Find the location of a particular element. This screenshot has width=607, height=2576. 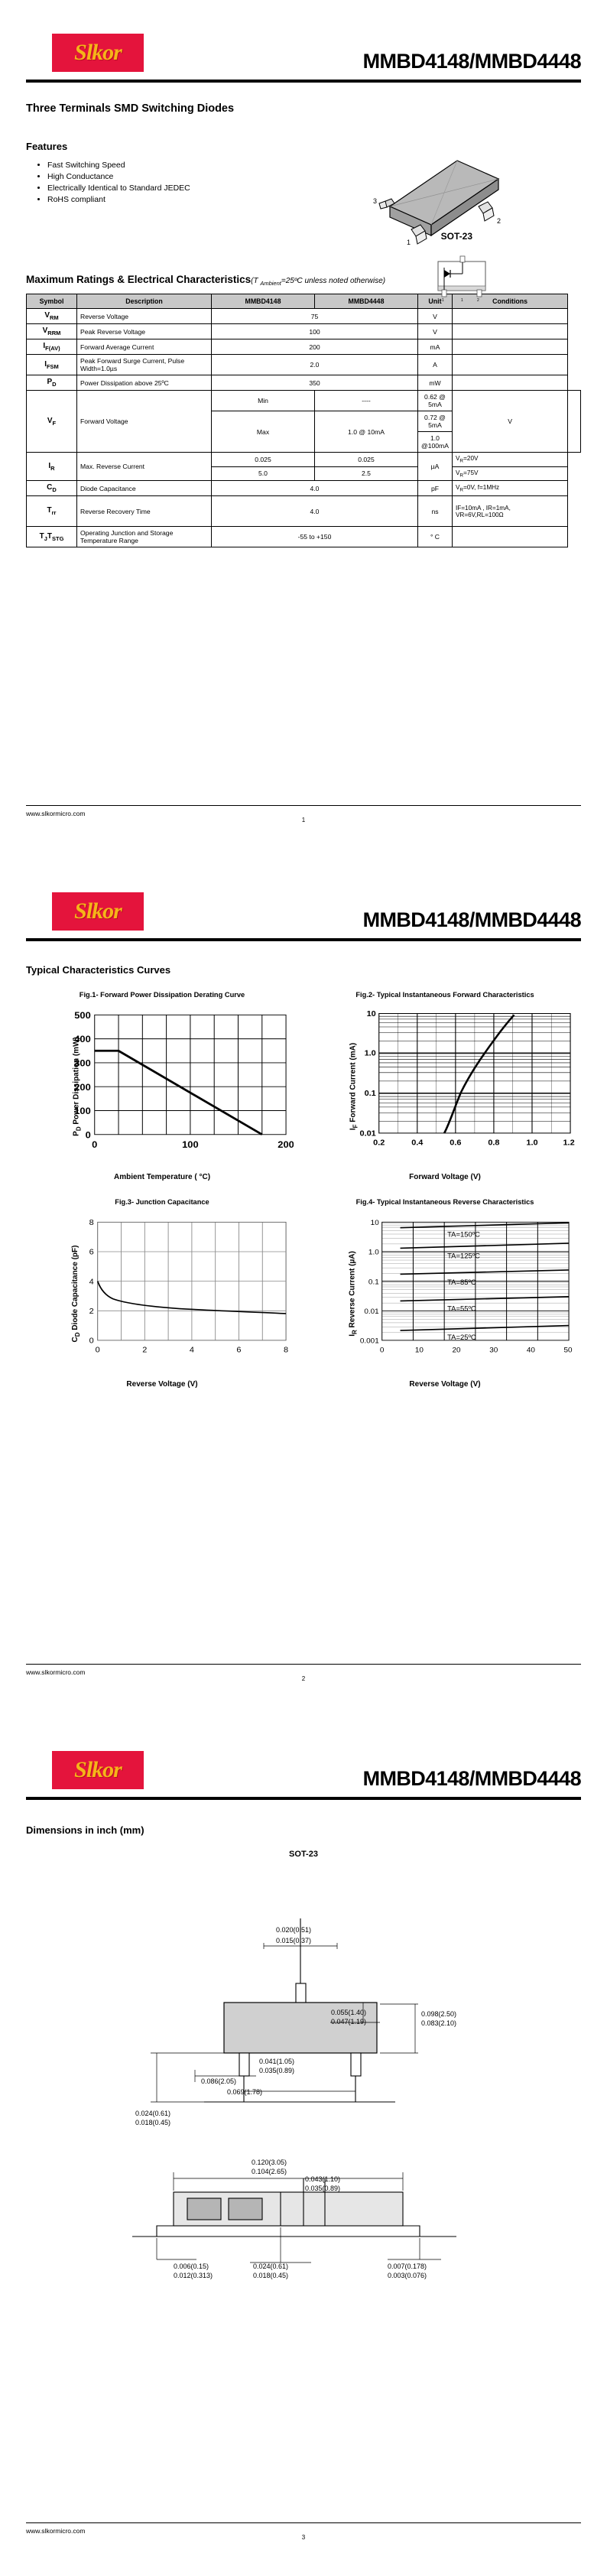

col-description: Description is located at coordinates (144, 302).